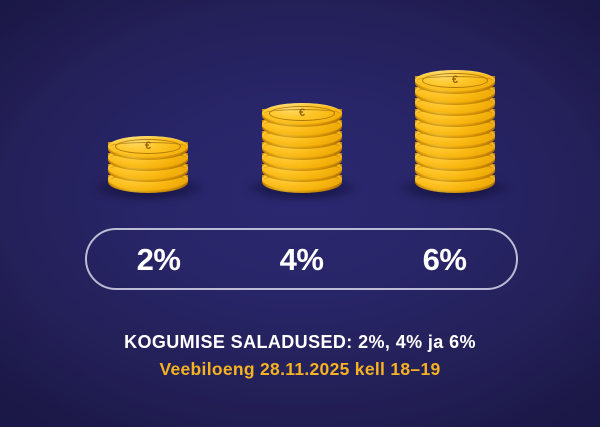 The image size is (600, 427). What do you see at coordinates (444, 259) in the screenshot?
I see `percent-value-3: 6%` at bounding box center [444, 259].